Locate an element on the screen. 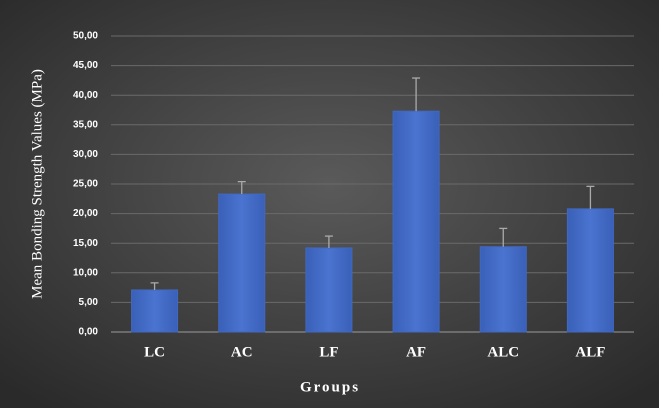 Image resolution: width=659 pixels, height=408 pixels. y-tick-label: 10,00 is located at coordinates (85, 272).